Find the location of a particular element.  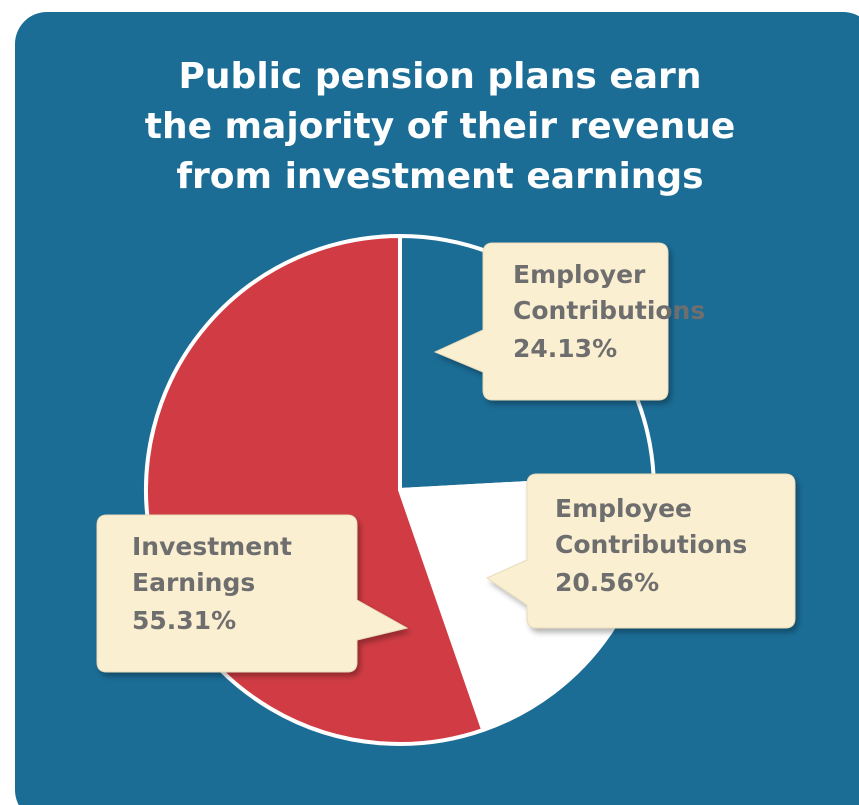

title-line: Public pension plans earn is located at coordinates (440, 76).